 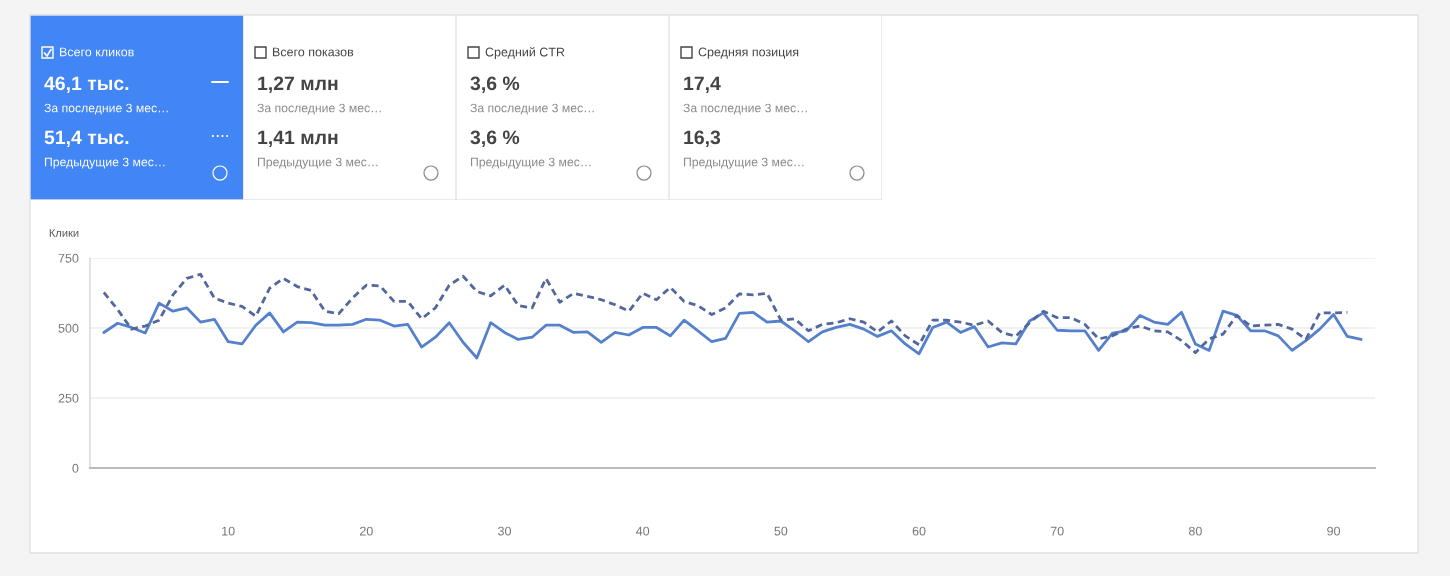 I want to click on text: 16,3, so click(x=702, y=139).